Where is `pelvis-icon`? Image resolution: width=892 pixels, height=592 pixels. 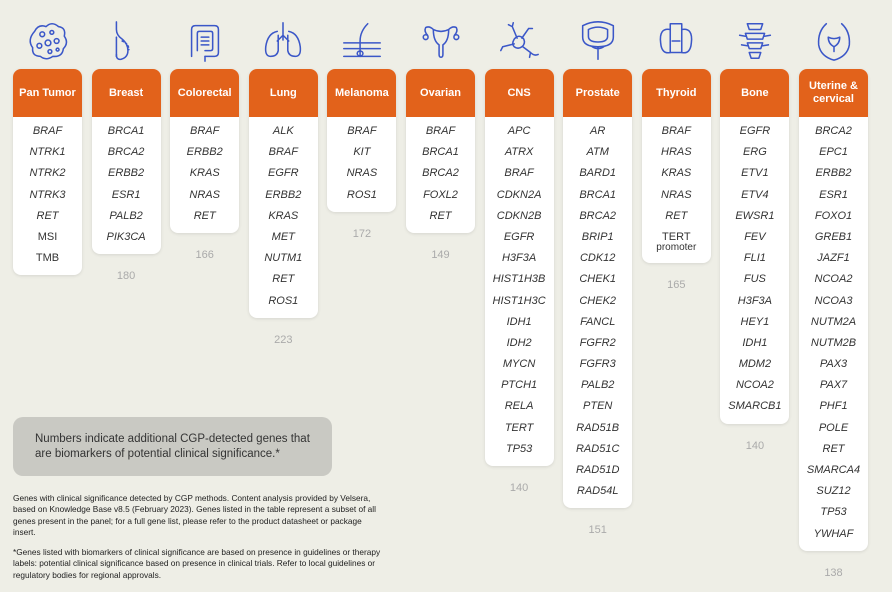
pelvis-icon is located at coordinates (833, 41).